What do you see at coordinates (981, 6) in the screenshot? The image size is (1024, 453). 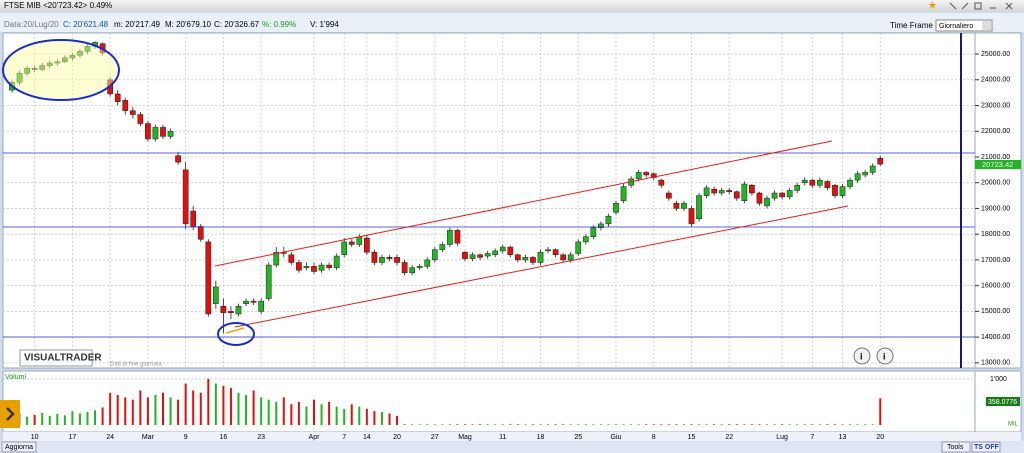 I see `window-icons` at bounding box center [981, 6].